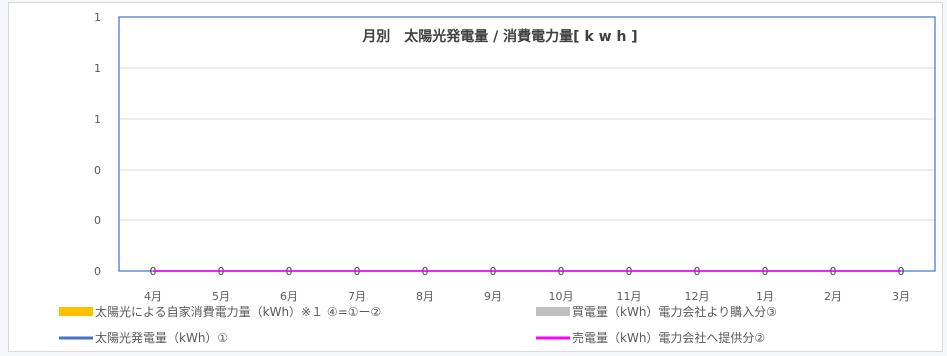  Describe the element at coordinates (221, 296) in the screenshot. I see `x-tick-label: 5月` at that location.